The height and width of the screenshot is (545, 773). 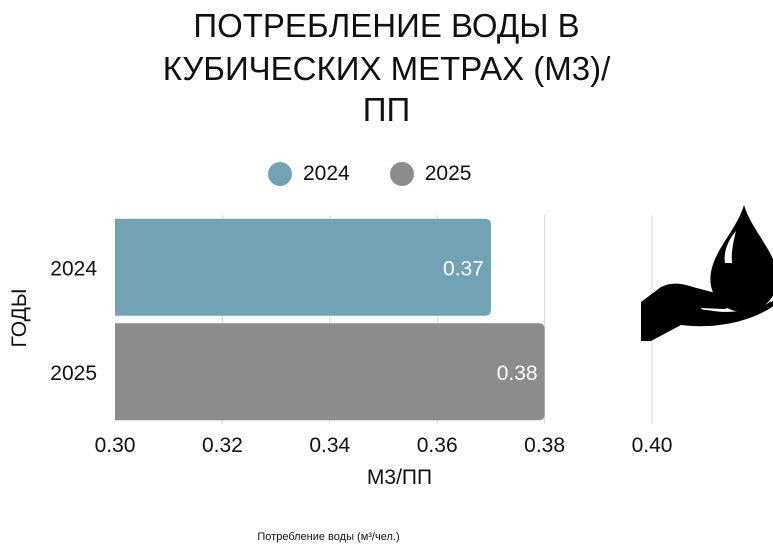 I want to click on y-tick-label-2024: 2024, so click(x=73, y=268).